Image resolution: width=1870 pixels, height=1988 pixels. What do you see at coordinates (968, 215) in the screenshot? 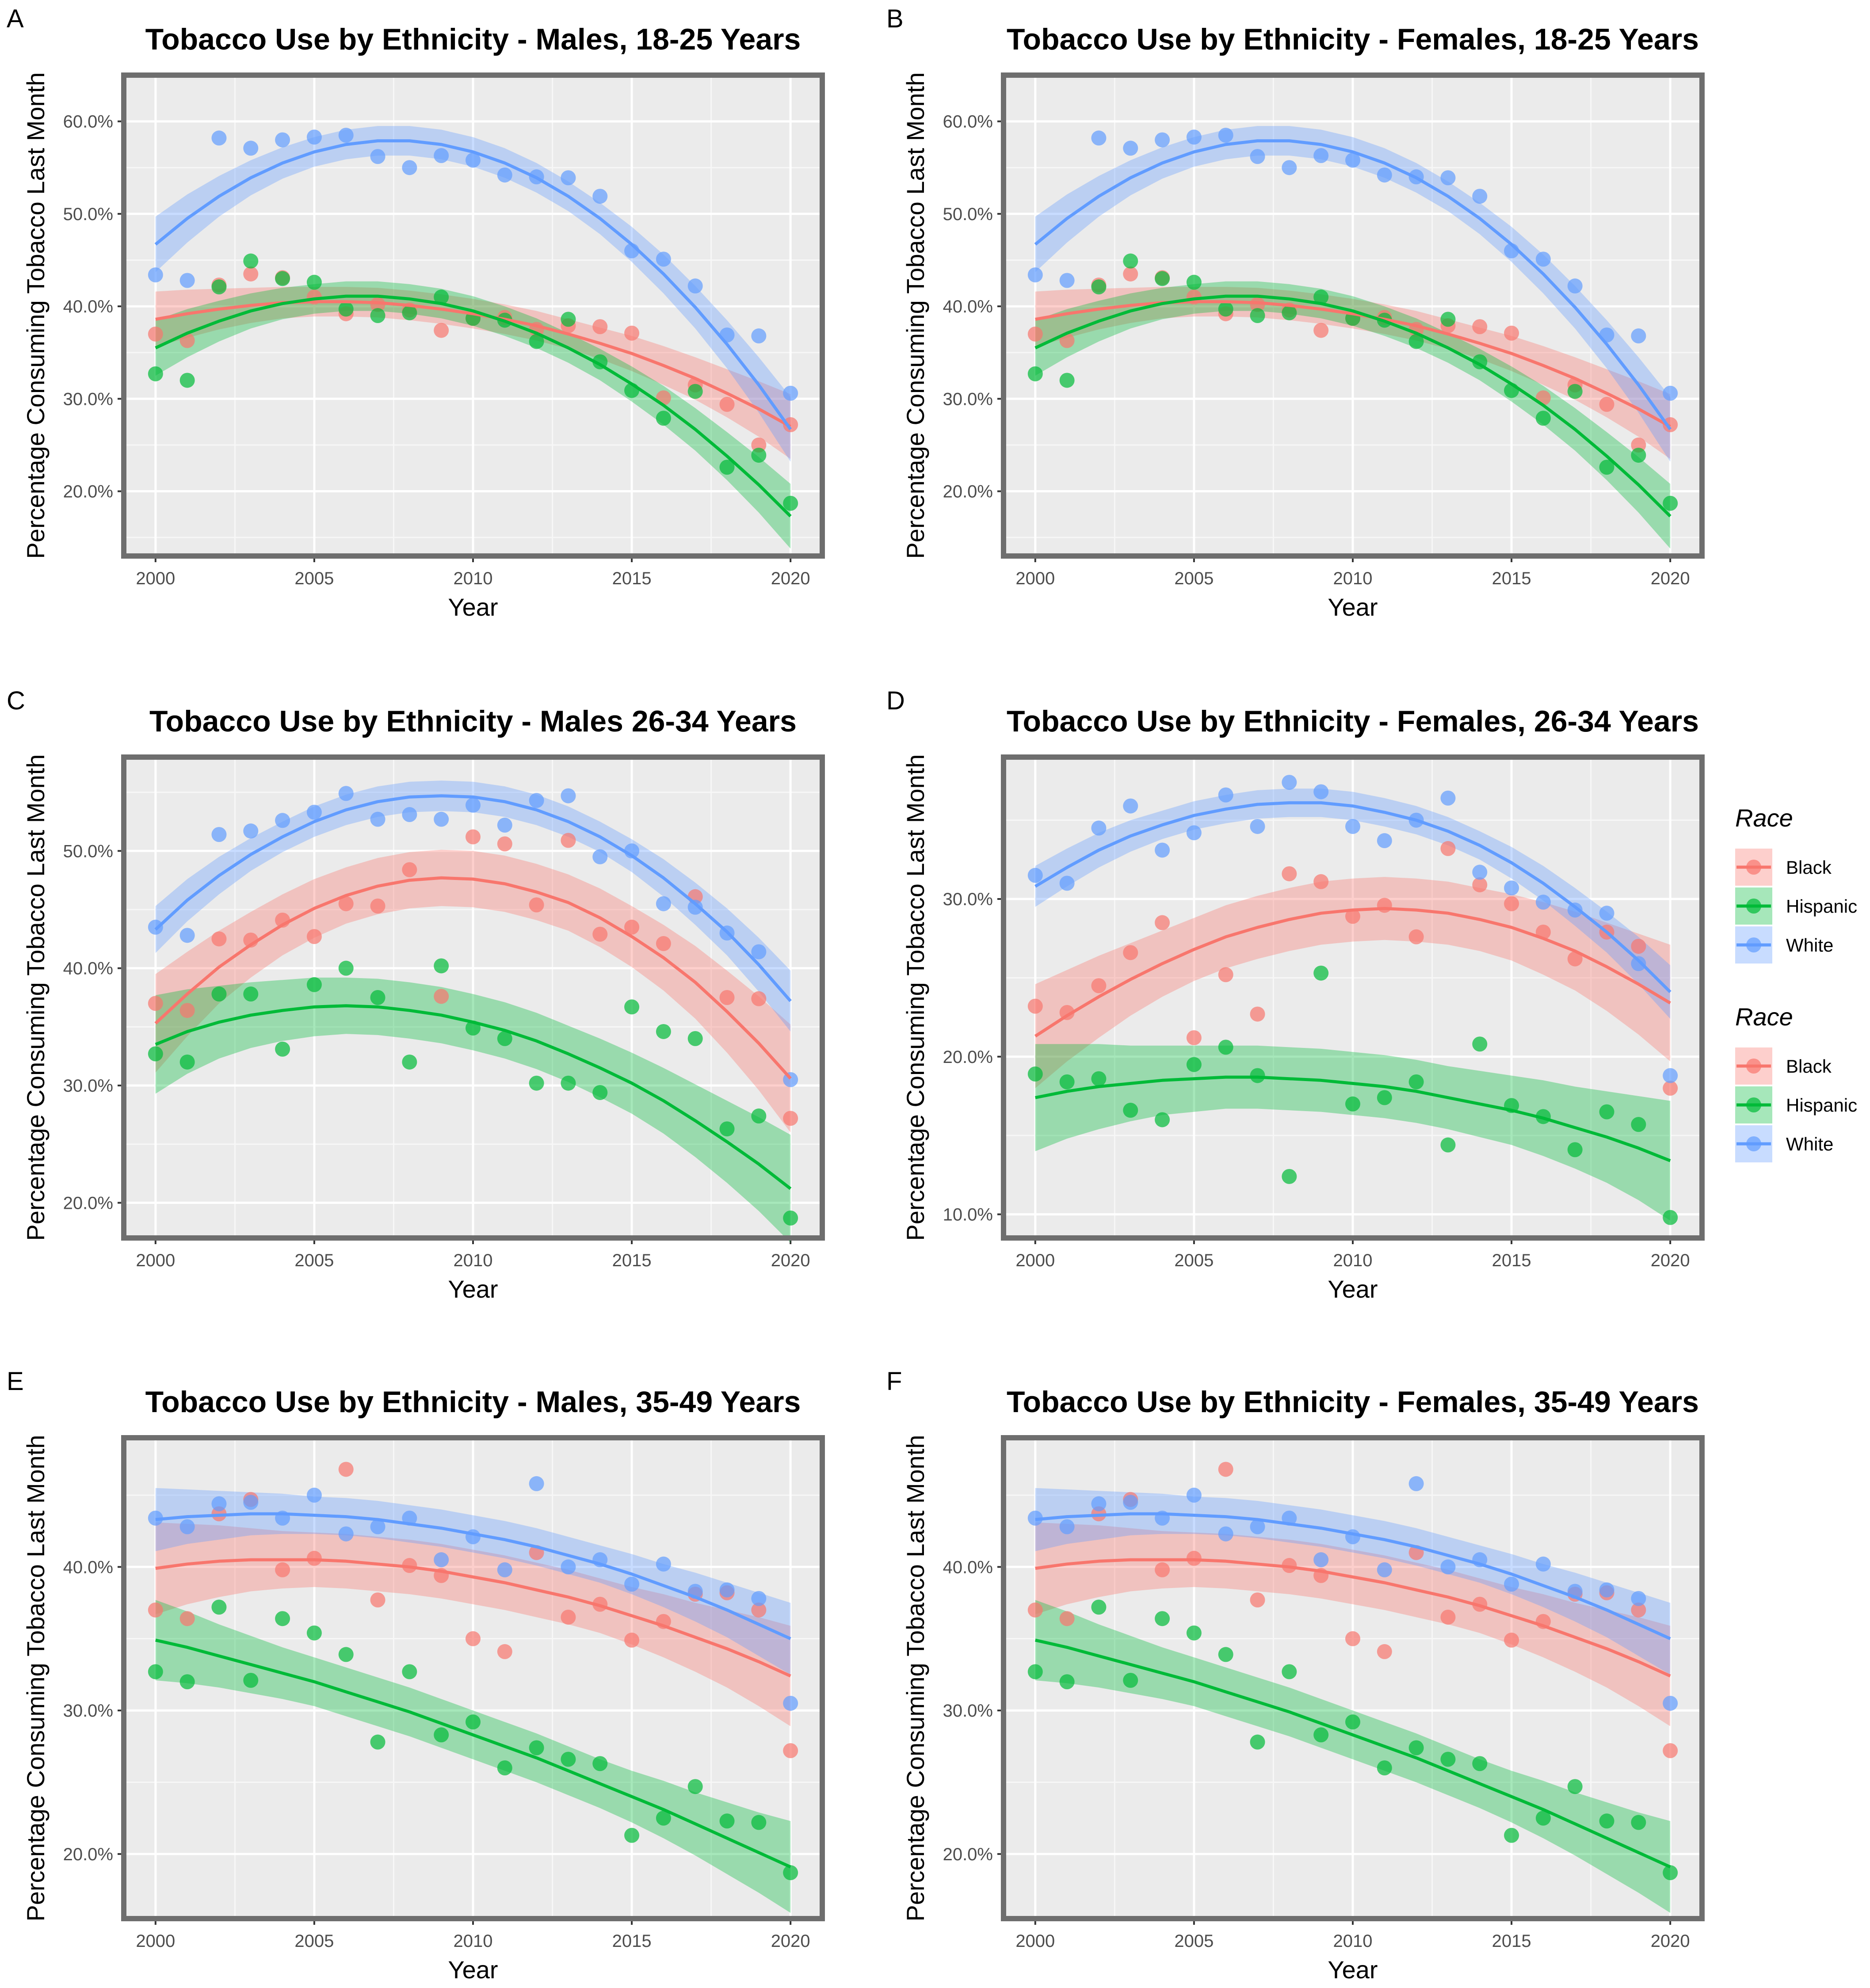
I see `y-tick-label: 50.0%` at bounding box center [968, 215].